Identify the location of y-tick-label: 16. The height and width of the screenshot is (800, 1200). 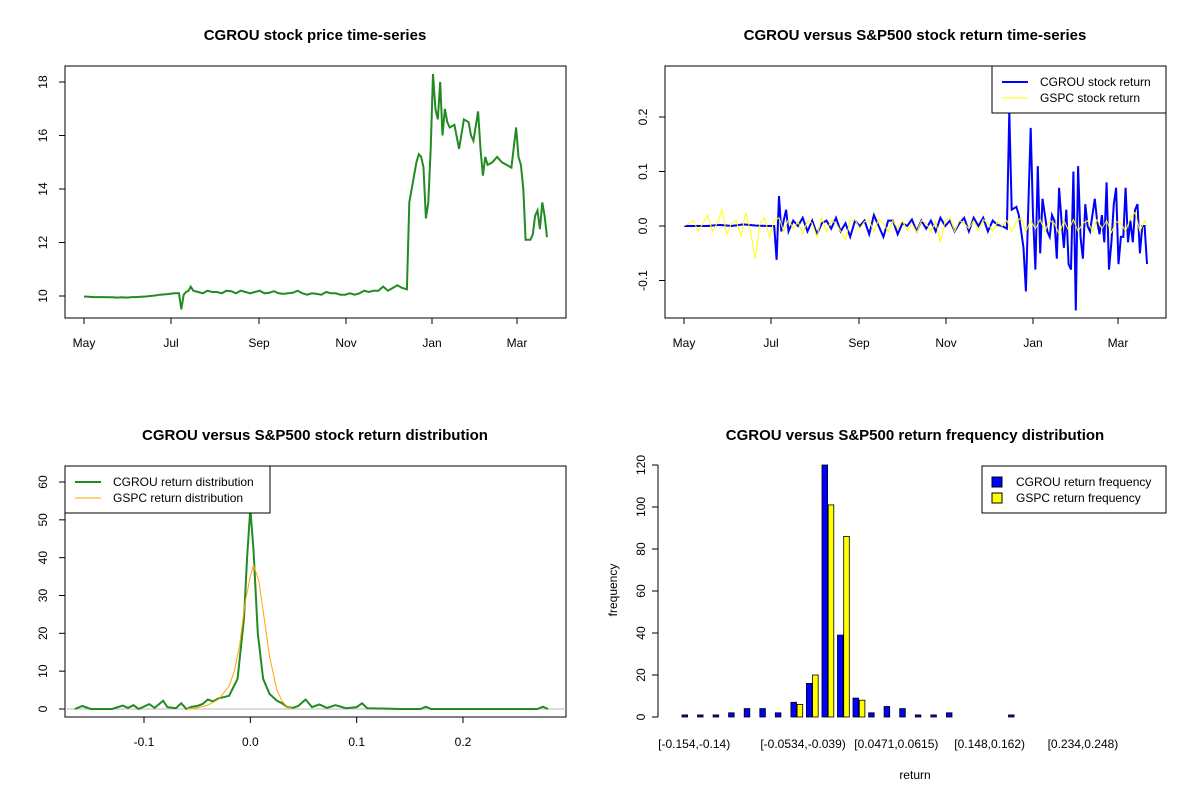
(43, 136).